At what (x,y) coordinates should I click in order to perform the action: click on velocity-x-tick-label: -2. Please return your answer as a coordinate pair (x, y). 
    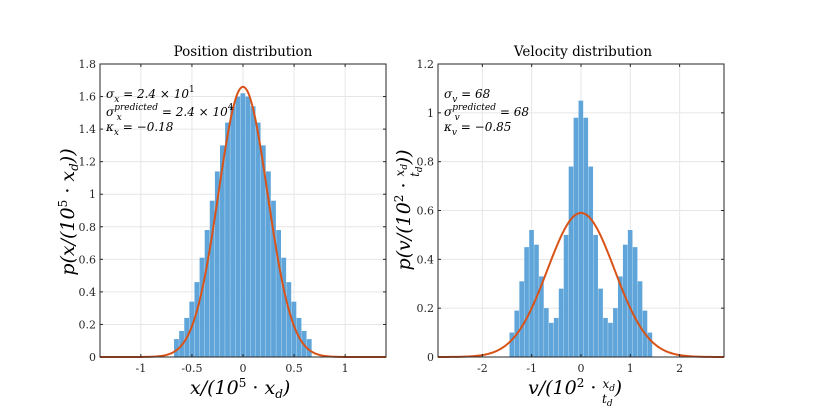
    Looking at the image, I should click on (482, 368).